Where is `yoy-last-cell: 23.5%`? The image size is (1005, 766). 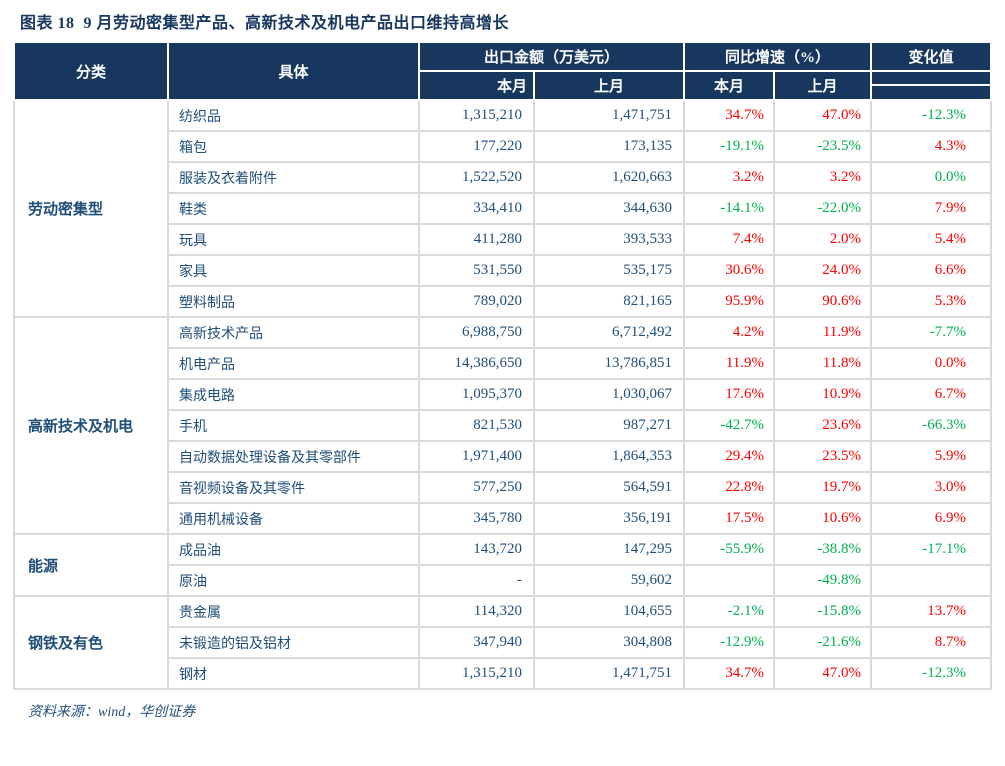 yoy-last-cell: 23.5% is located at coordinates (823, 456).